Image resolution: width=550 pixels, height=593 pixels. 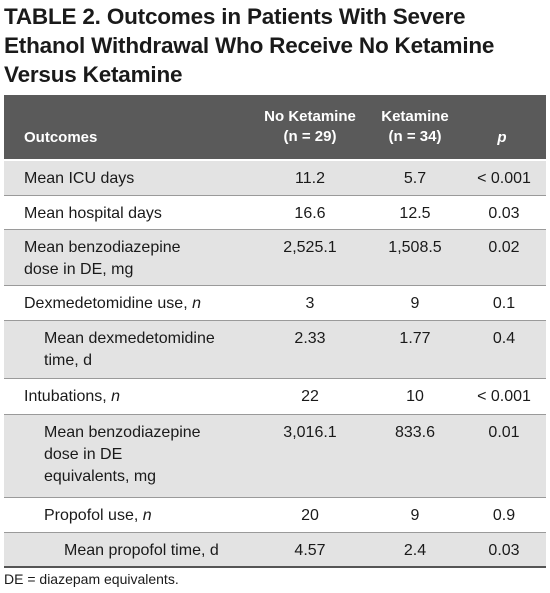 I want to click on row-outcome: Intubations, n, so click(x=72, y=397).